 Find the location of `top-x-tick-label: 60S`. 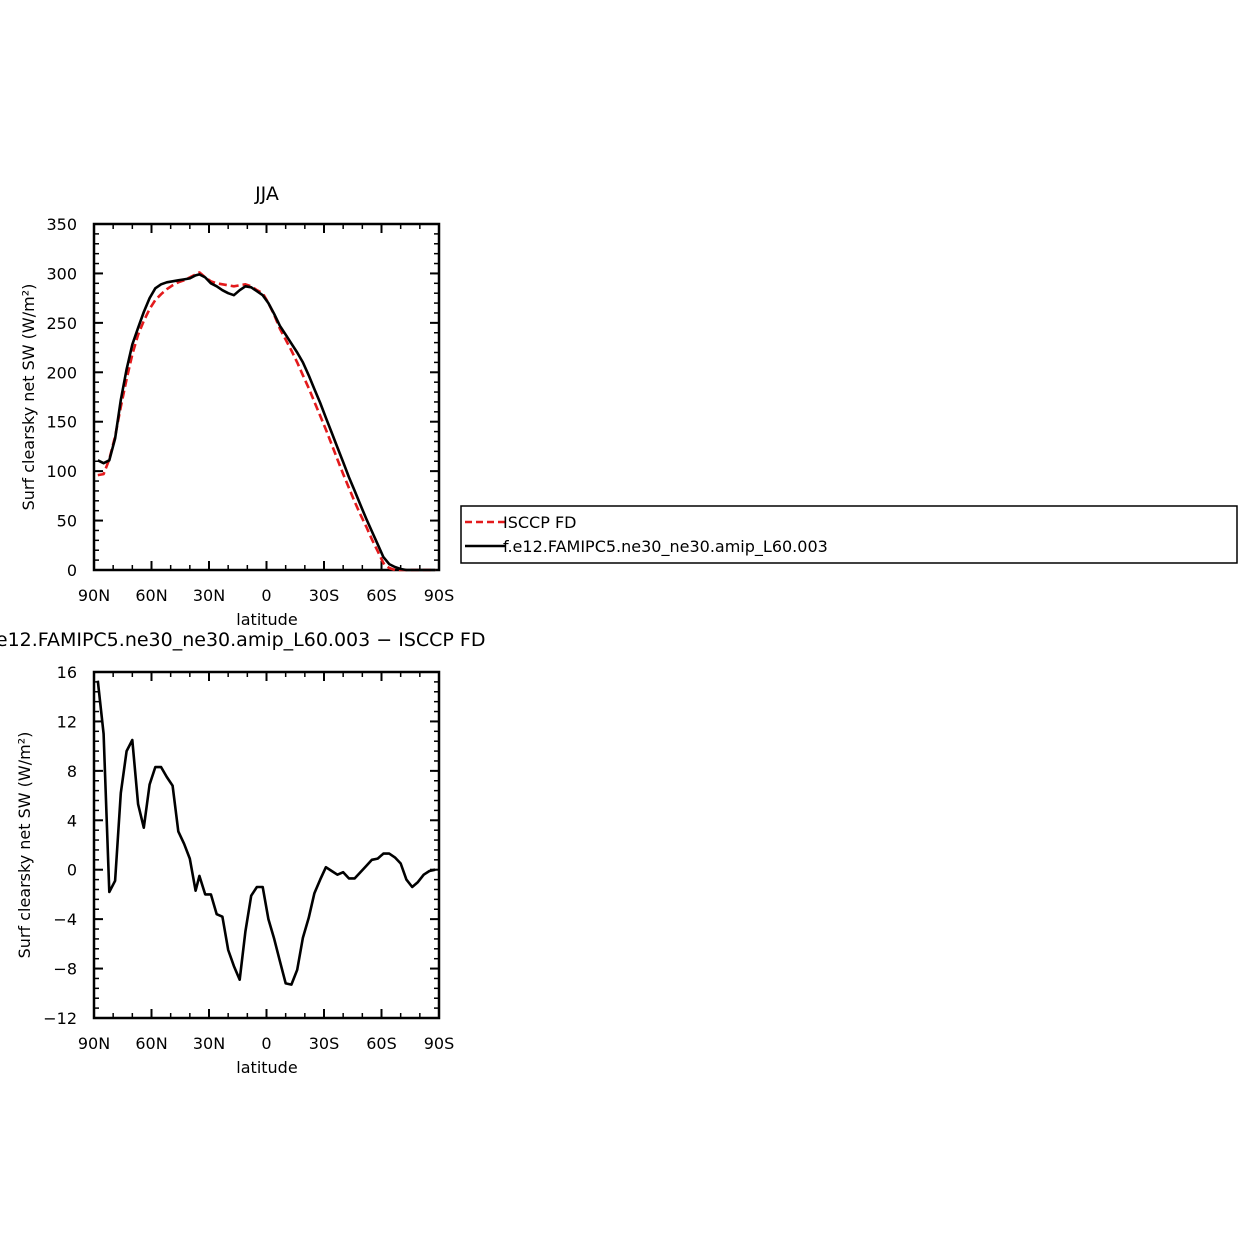

top-x-tick-label: 60S is located at coordinates (381, 595).